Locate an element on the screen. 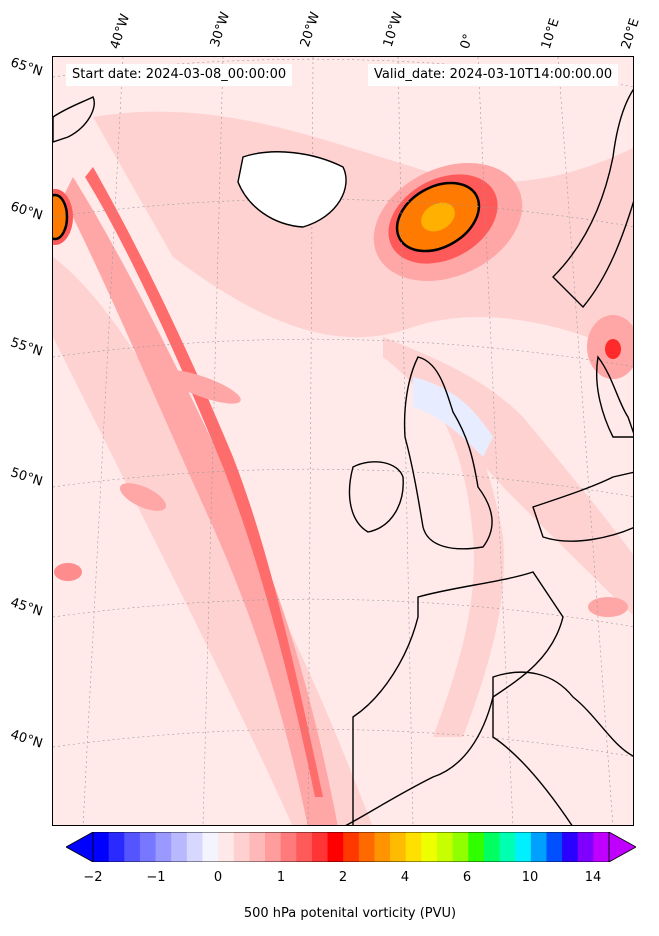 Image resolution: width=659 pixels, height=936 pixels. lon-label-20w: 20°W is located at coordinates (310, 29).